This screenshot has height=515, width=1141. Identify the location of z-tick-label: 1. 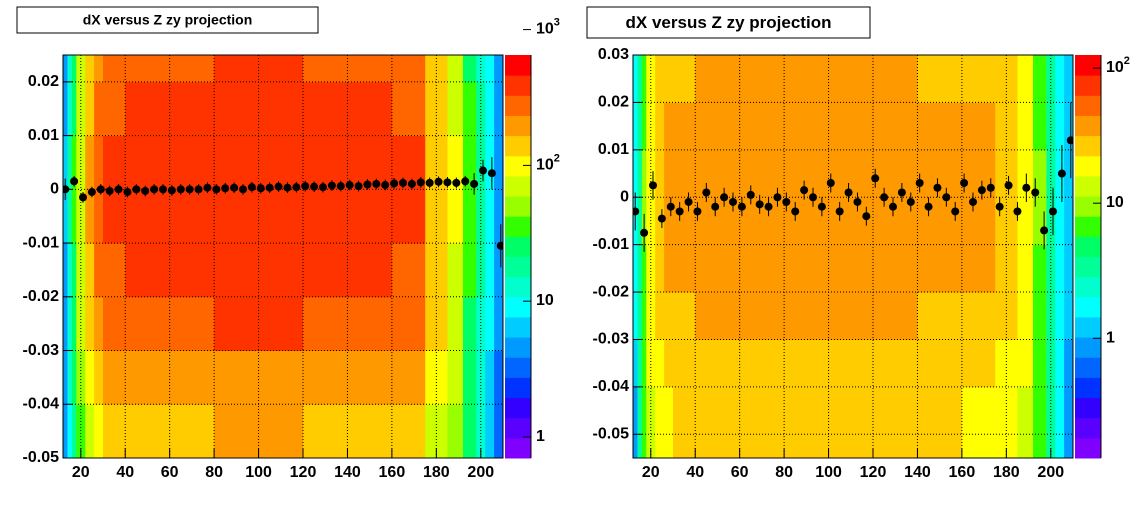
(1110, 338).